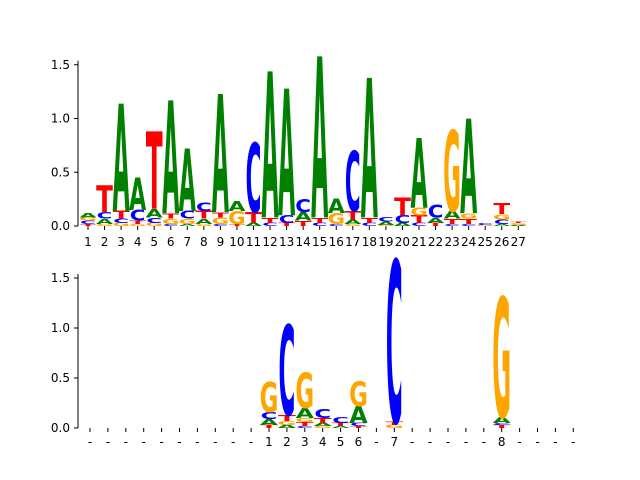  I want to click on x-tick-label: 15, so click(319, 242).